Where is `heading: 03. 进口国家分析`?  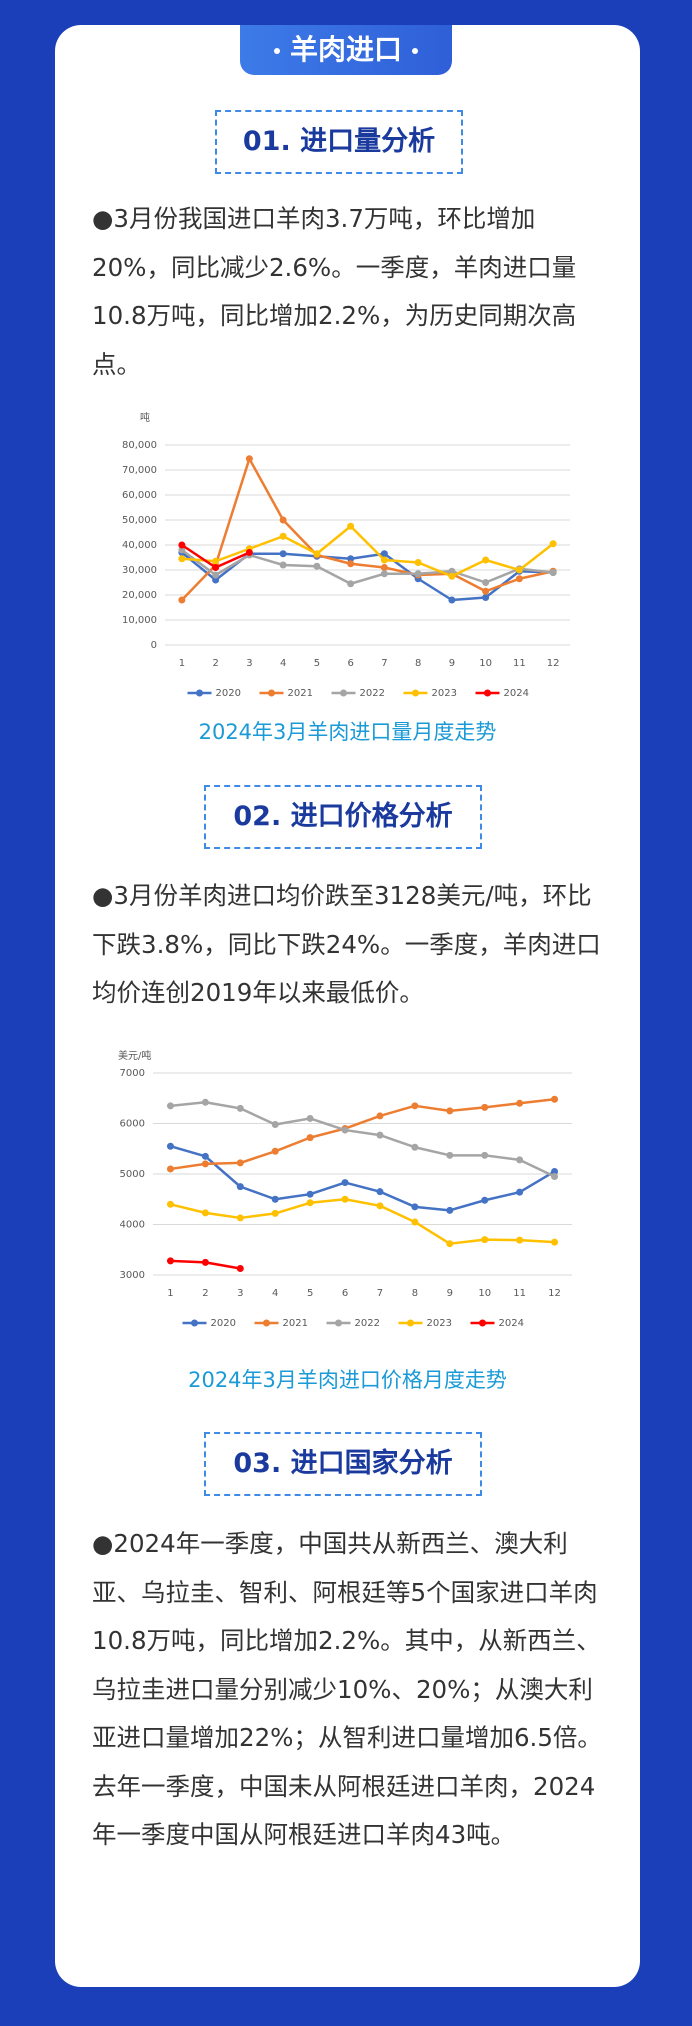 heading: 03. 进口国家分析 is located at coordinates (343, 1464).